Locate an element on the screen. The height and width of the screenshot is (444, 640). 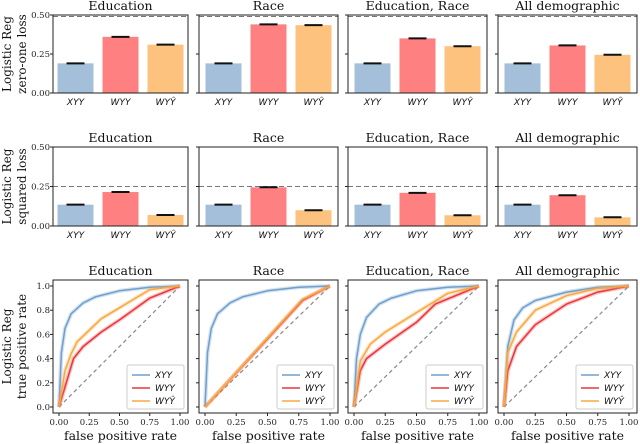
y-tick-label: 0.00 is located at coordinates (40, 227).